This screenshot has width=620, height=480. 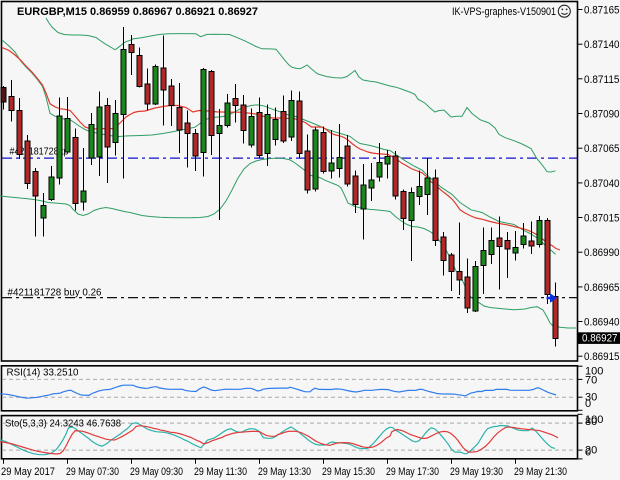 I want to click on svg-text: 70, so click(x=591, y=381).